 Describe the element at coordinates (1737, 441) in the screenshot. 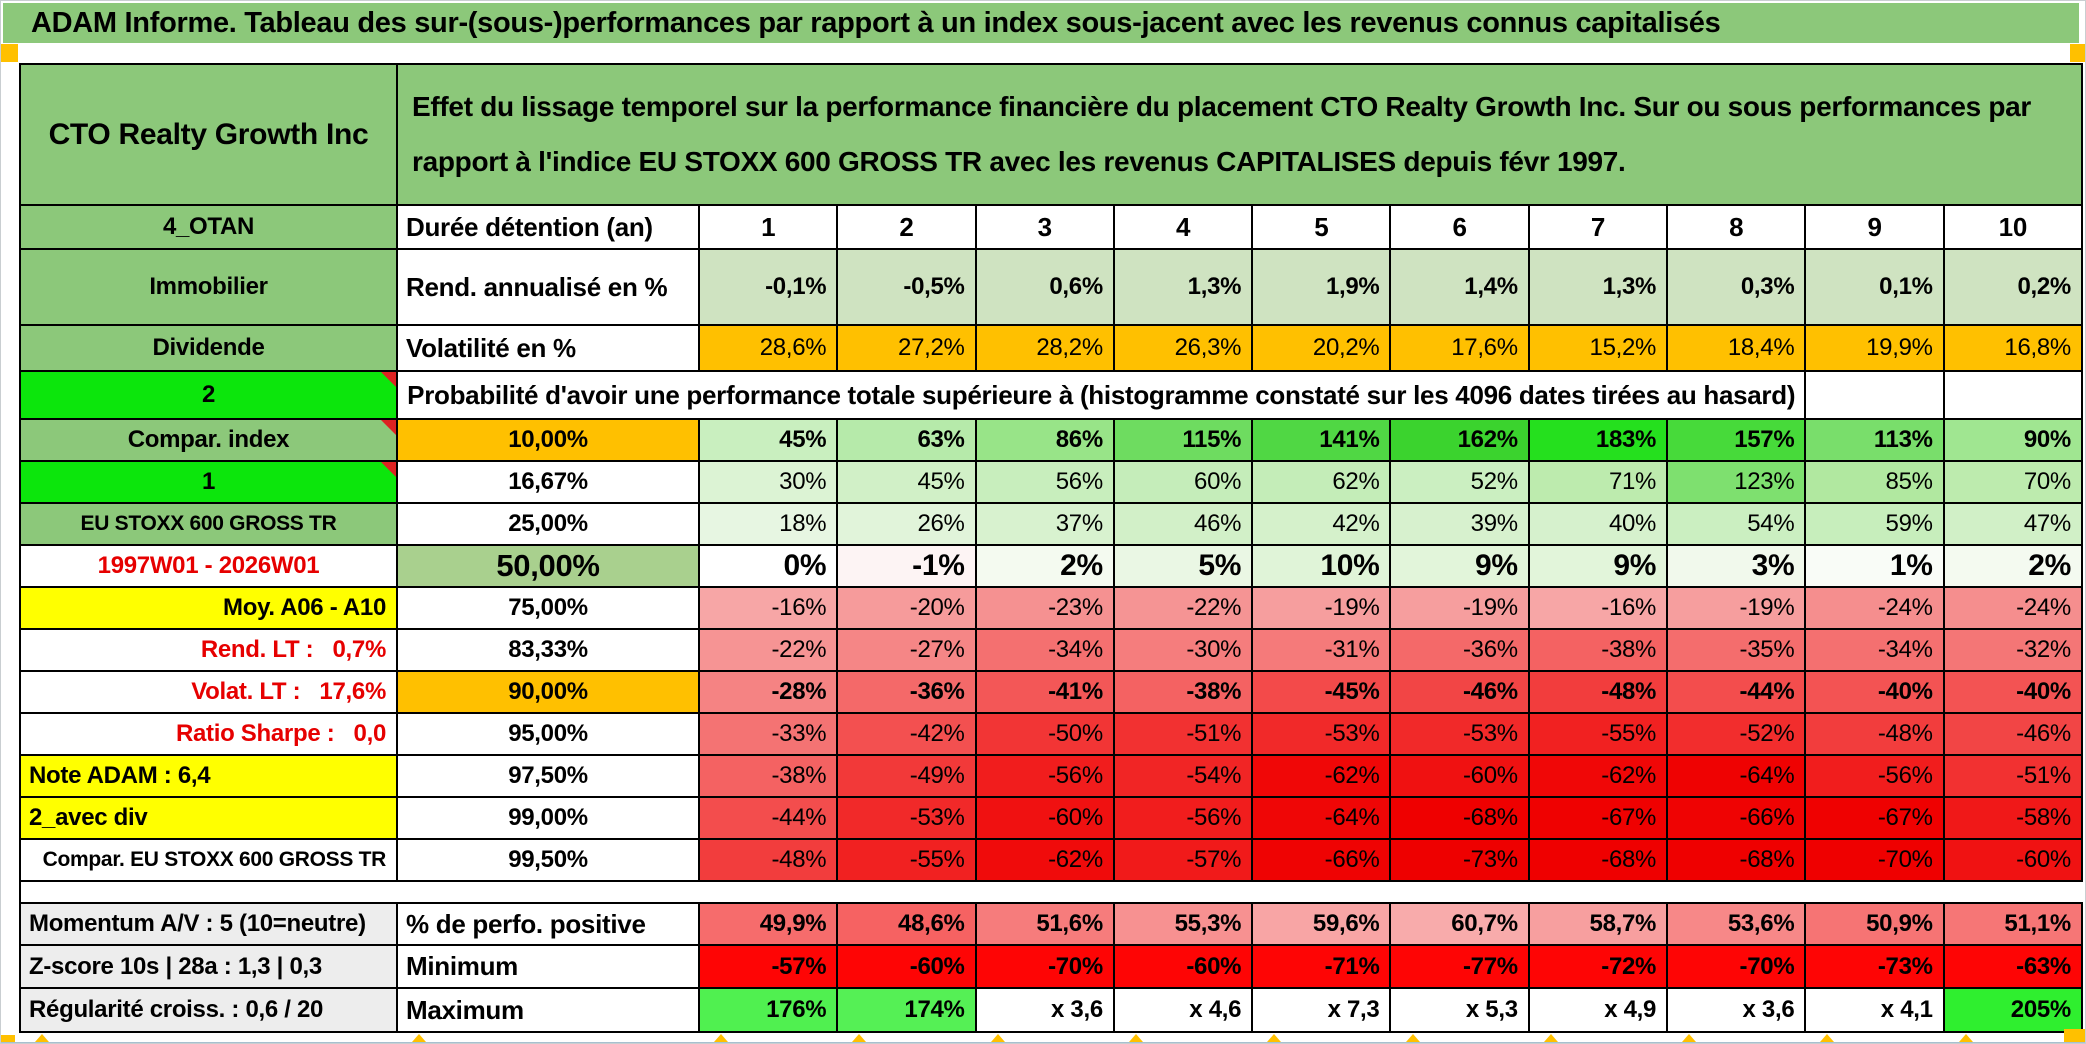

I see `p10-value-8: 157%` at that location.